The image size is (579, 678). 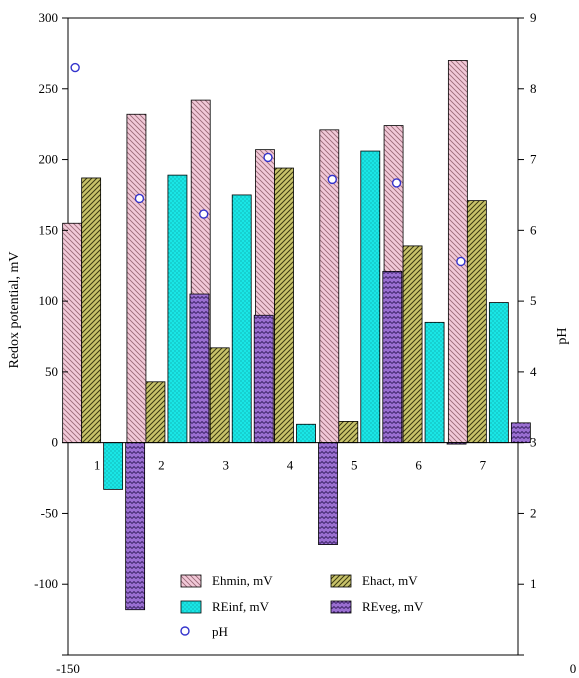 What do you see at coordinates (57, 343) in the screenshot?
I see `left-axis: 300 250 200 150 100 50 0 -50 -100 -150` at bounding box center [57, 343].